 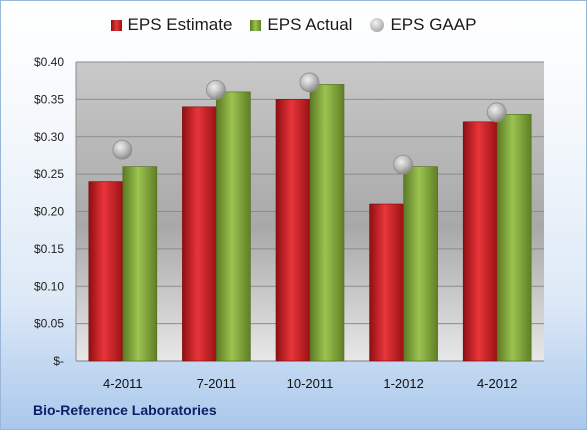 What do you see at coordinates (49, 212) in the screenshot?
I see `y-tick-label: $0.20` at bounding box center [49, 212].